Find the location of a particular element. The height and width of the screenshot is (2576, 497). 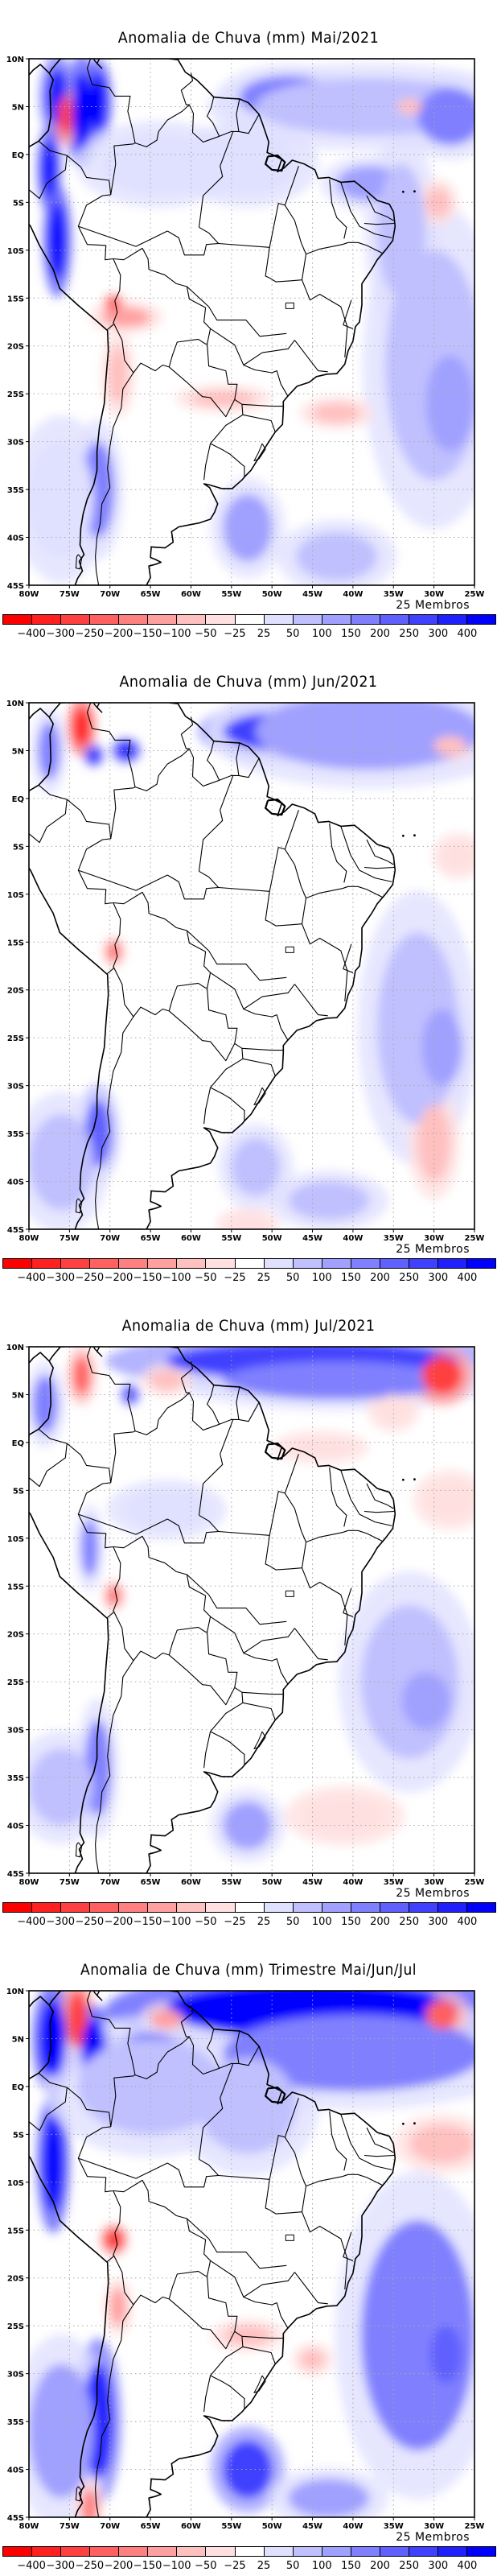

colorbar-label: 250 is located at coordinates (409, 1278).